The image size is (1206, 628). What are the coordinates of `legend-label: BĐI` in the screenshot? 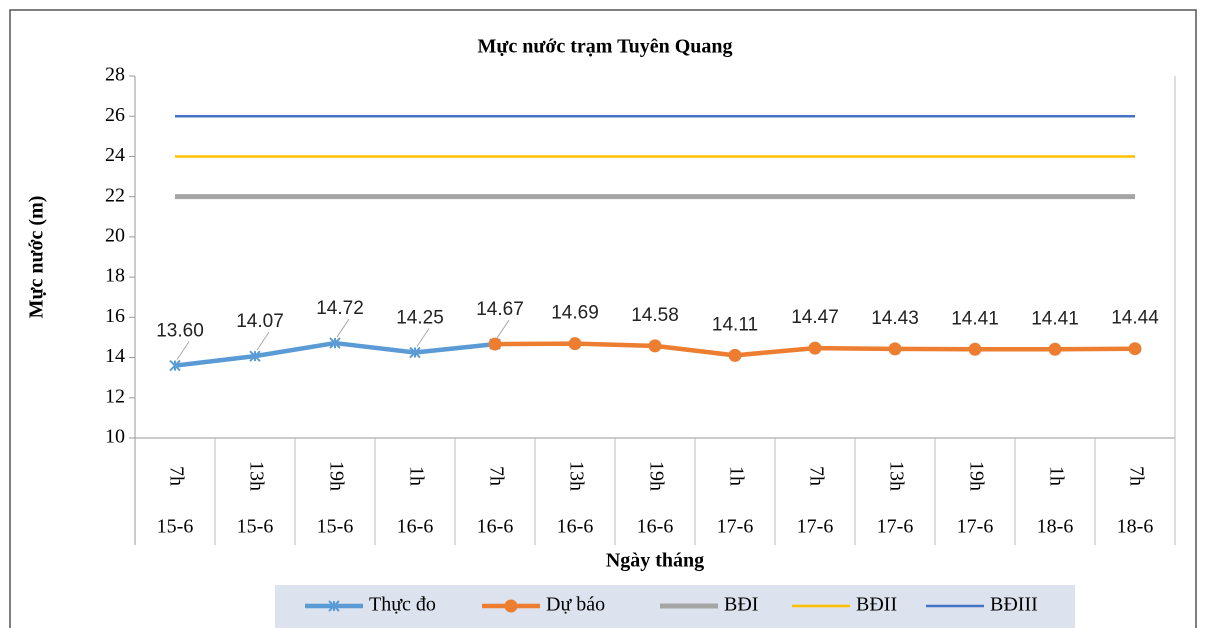 It's located at (741, 605).